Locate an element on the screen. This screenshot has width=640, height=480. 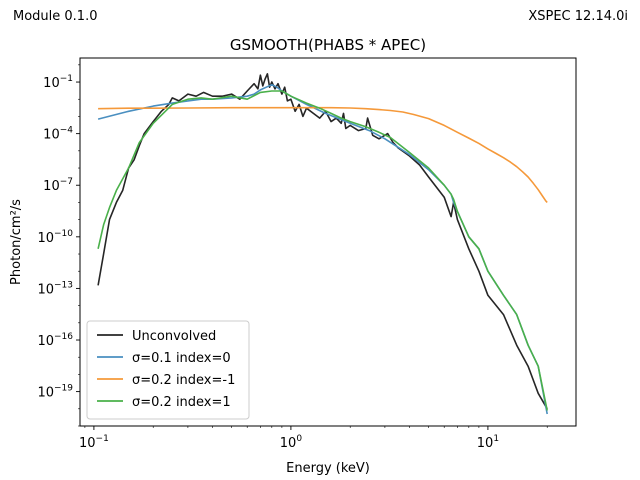
legend-label-1: σ=0.1 index=0 is located at coordinates (181, 358).